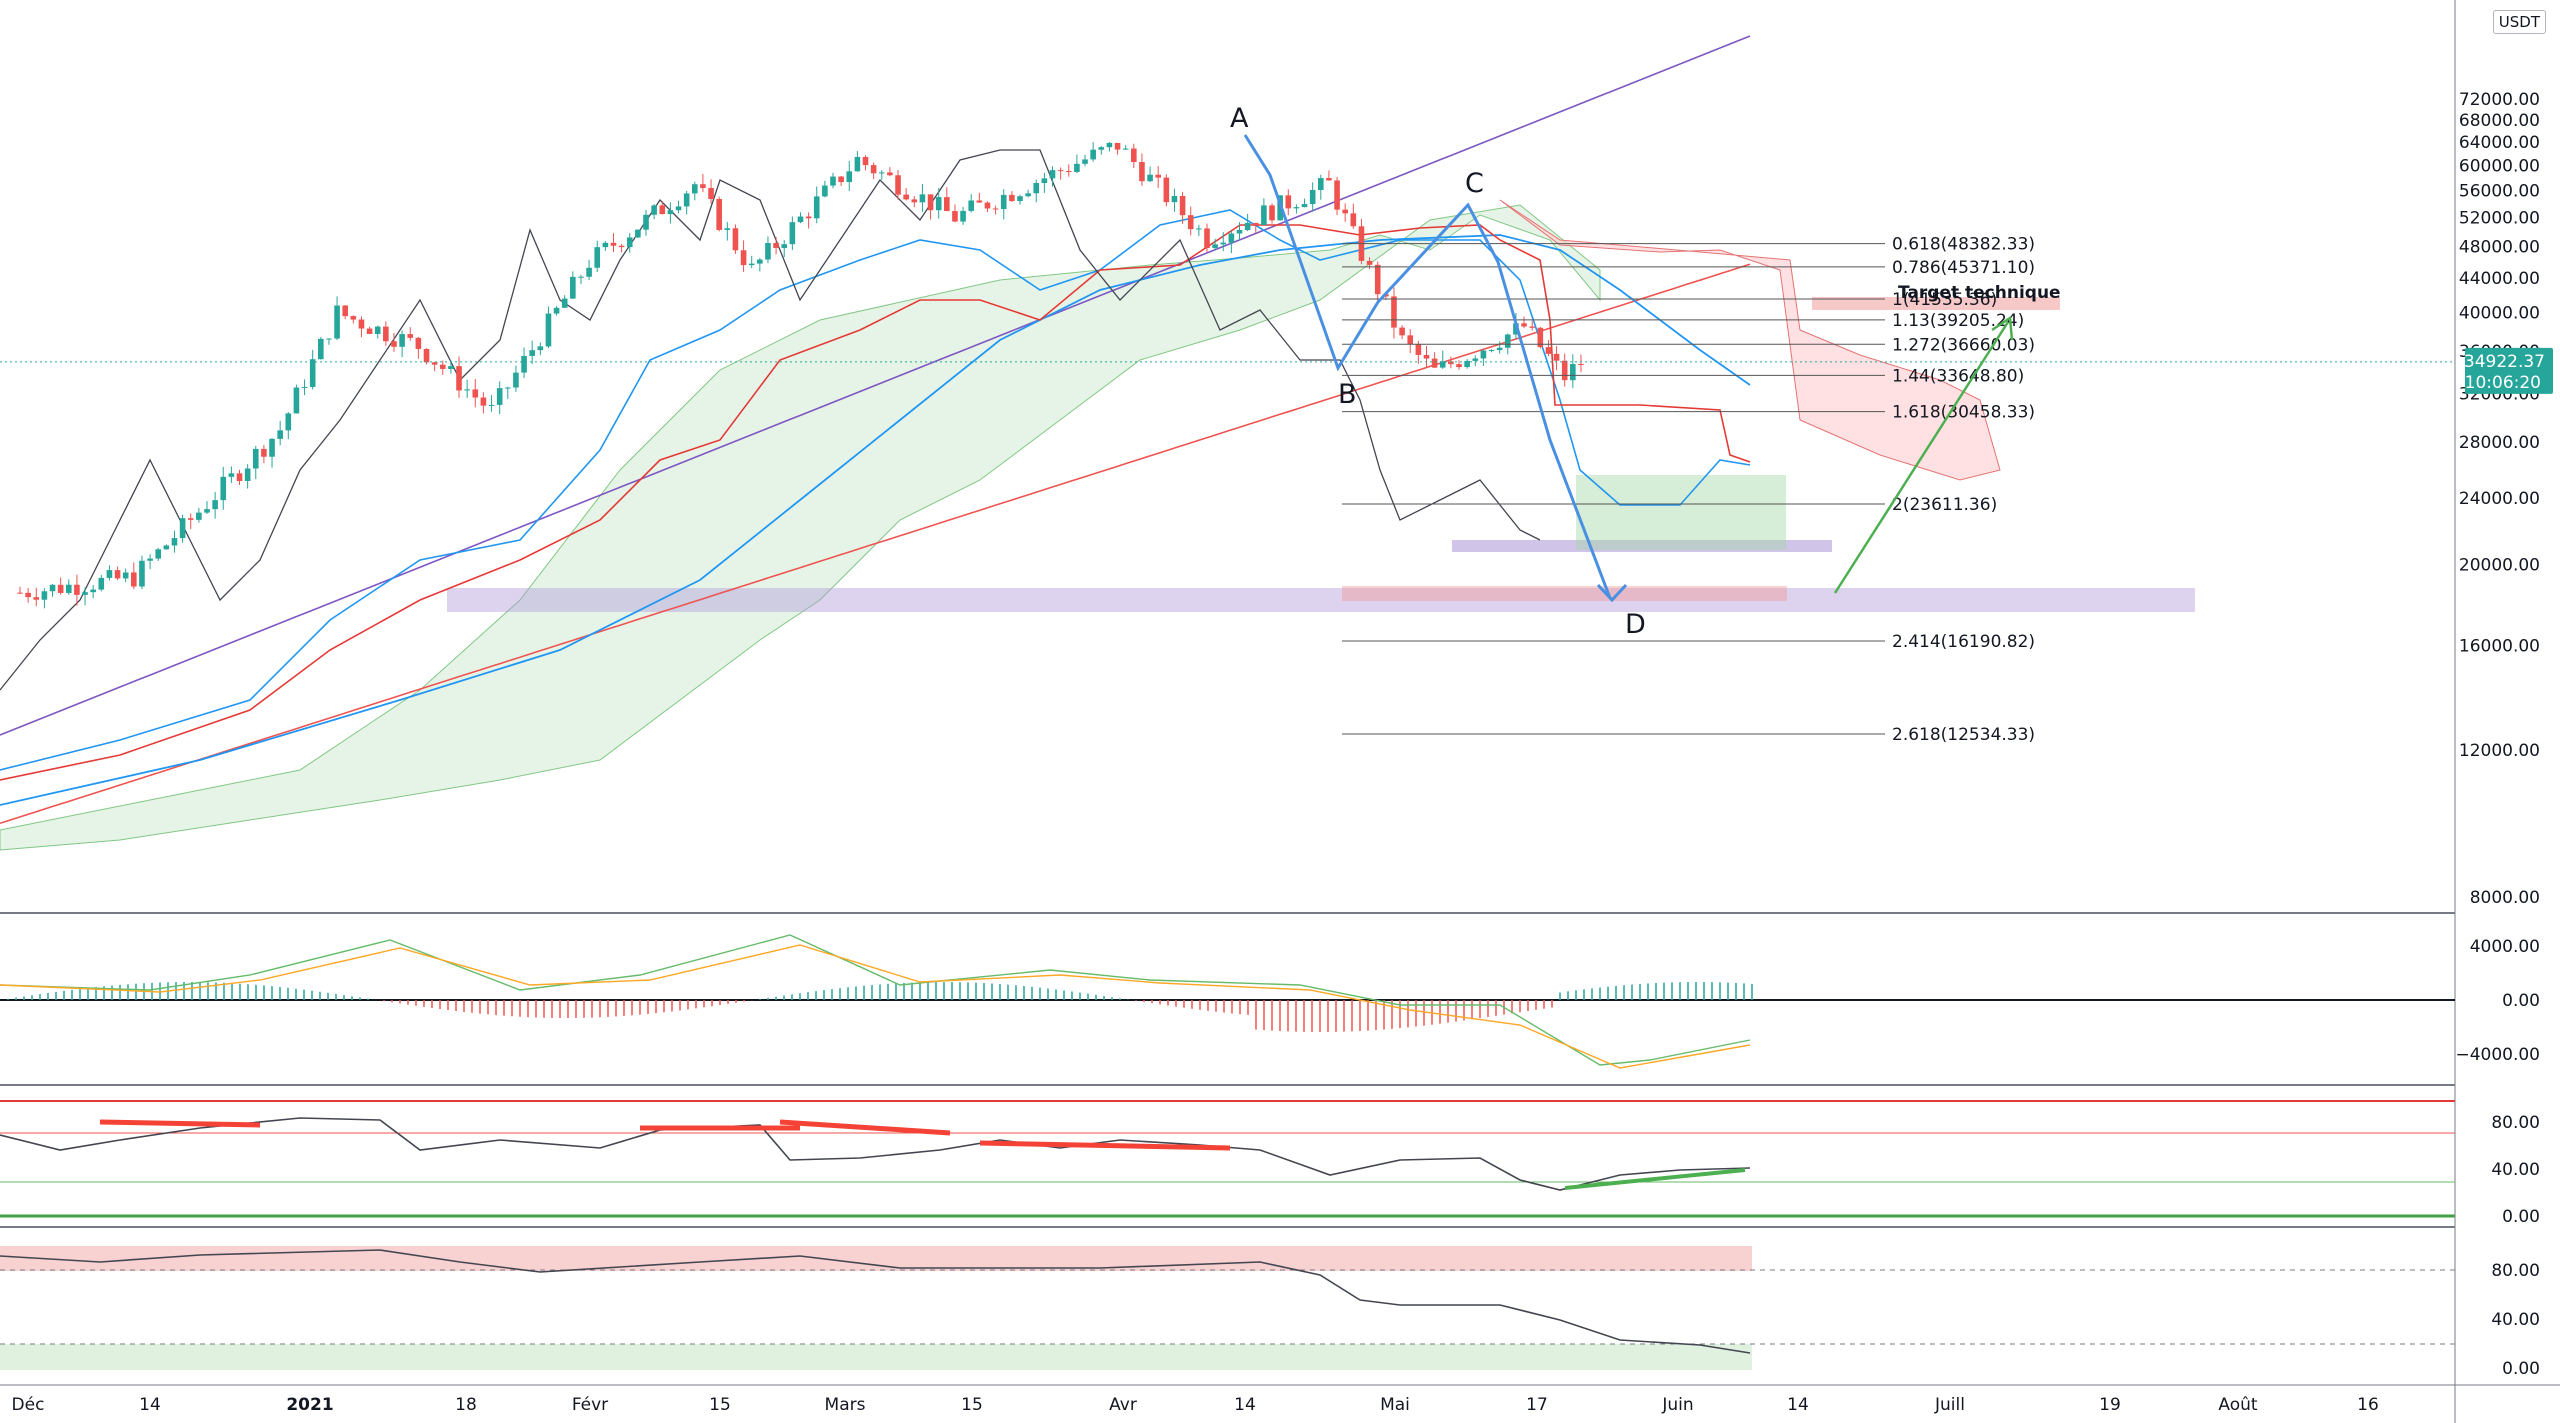  What do you see at coordinates (2519, 22) in the screenshot?
I see `currency-label: USDT` at bounding box center [2519, 22].